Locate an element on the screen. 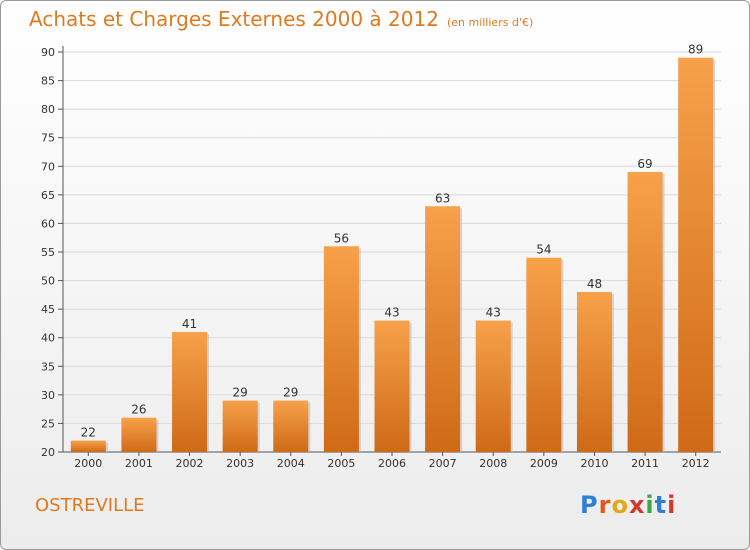 The image size is (750, 550). data-label-2004: 29 is located at coordinates (290, 393).